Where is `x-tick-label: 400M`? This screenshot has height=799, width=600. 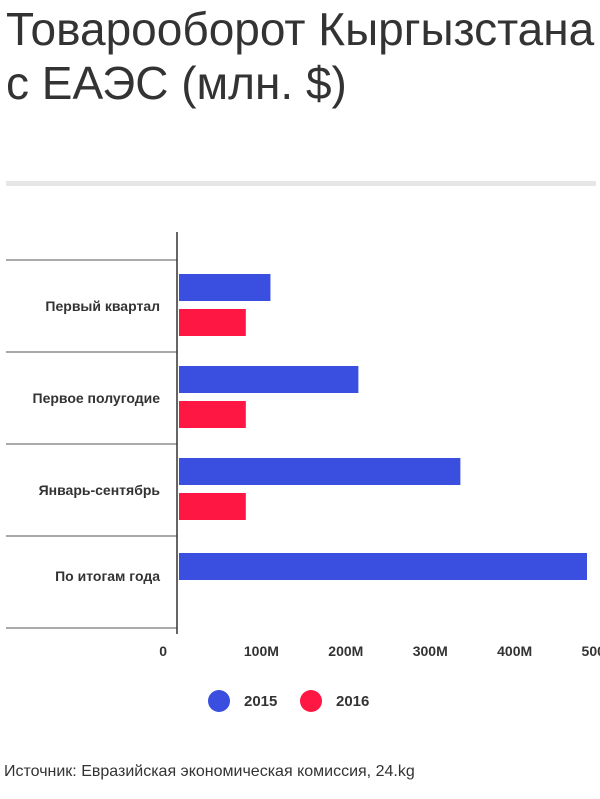
x-tick-label: 400M is located at coordinates (514, 651).